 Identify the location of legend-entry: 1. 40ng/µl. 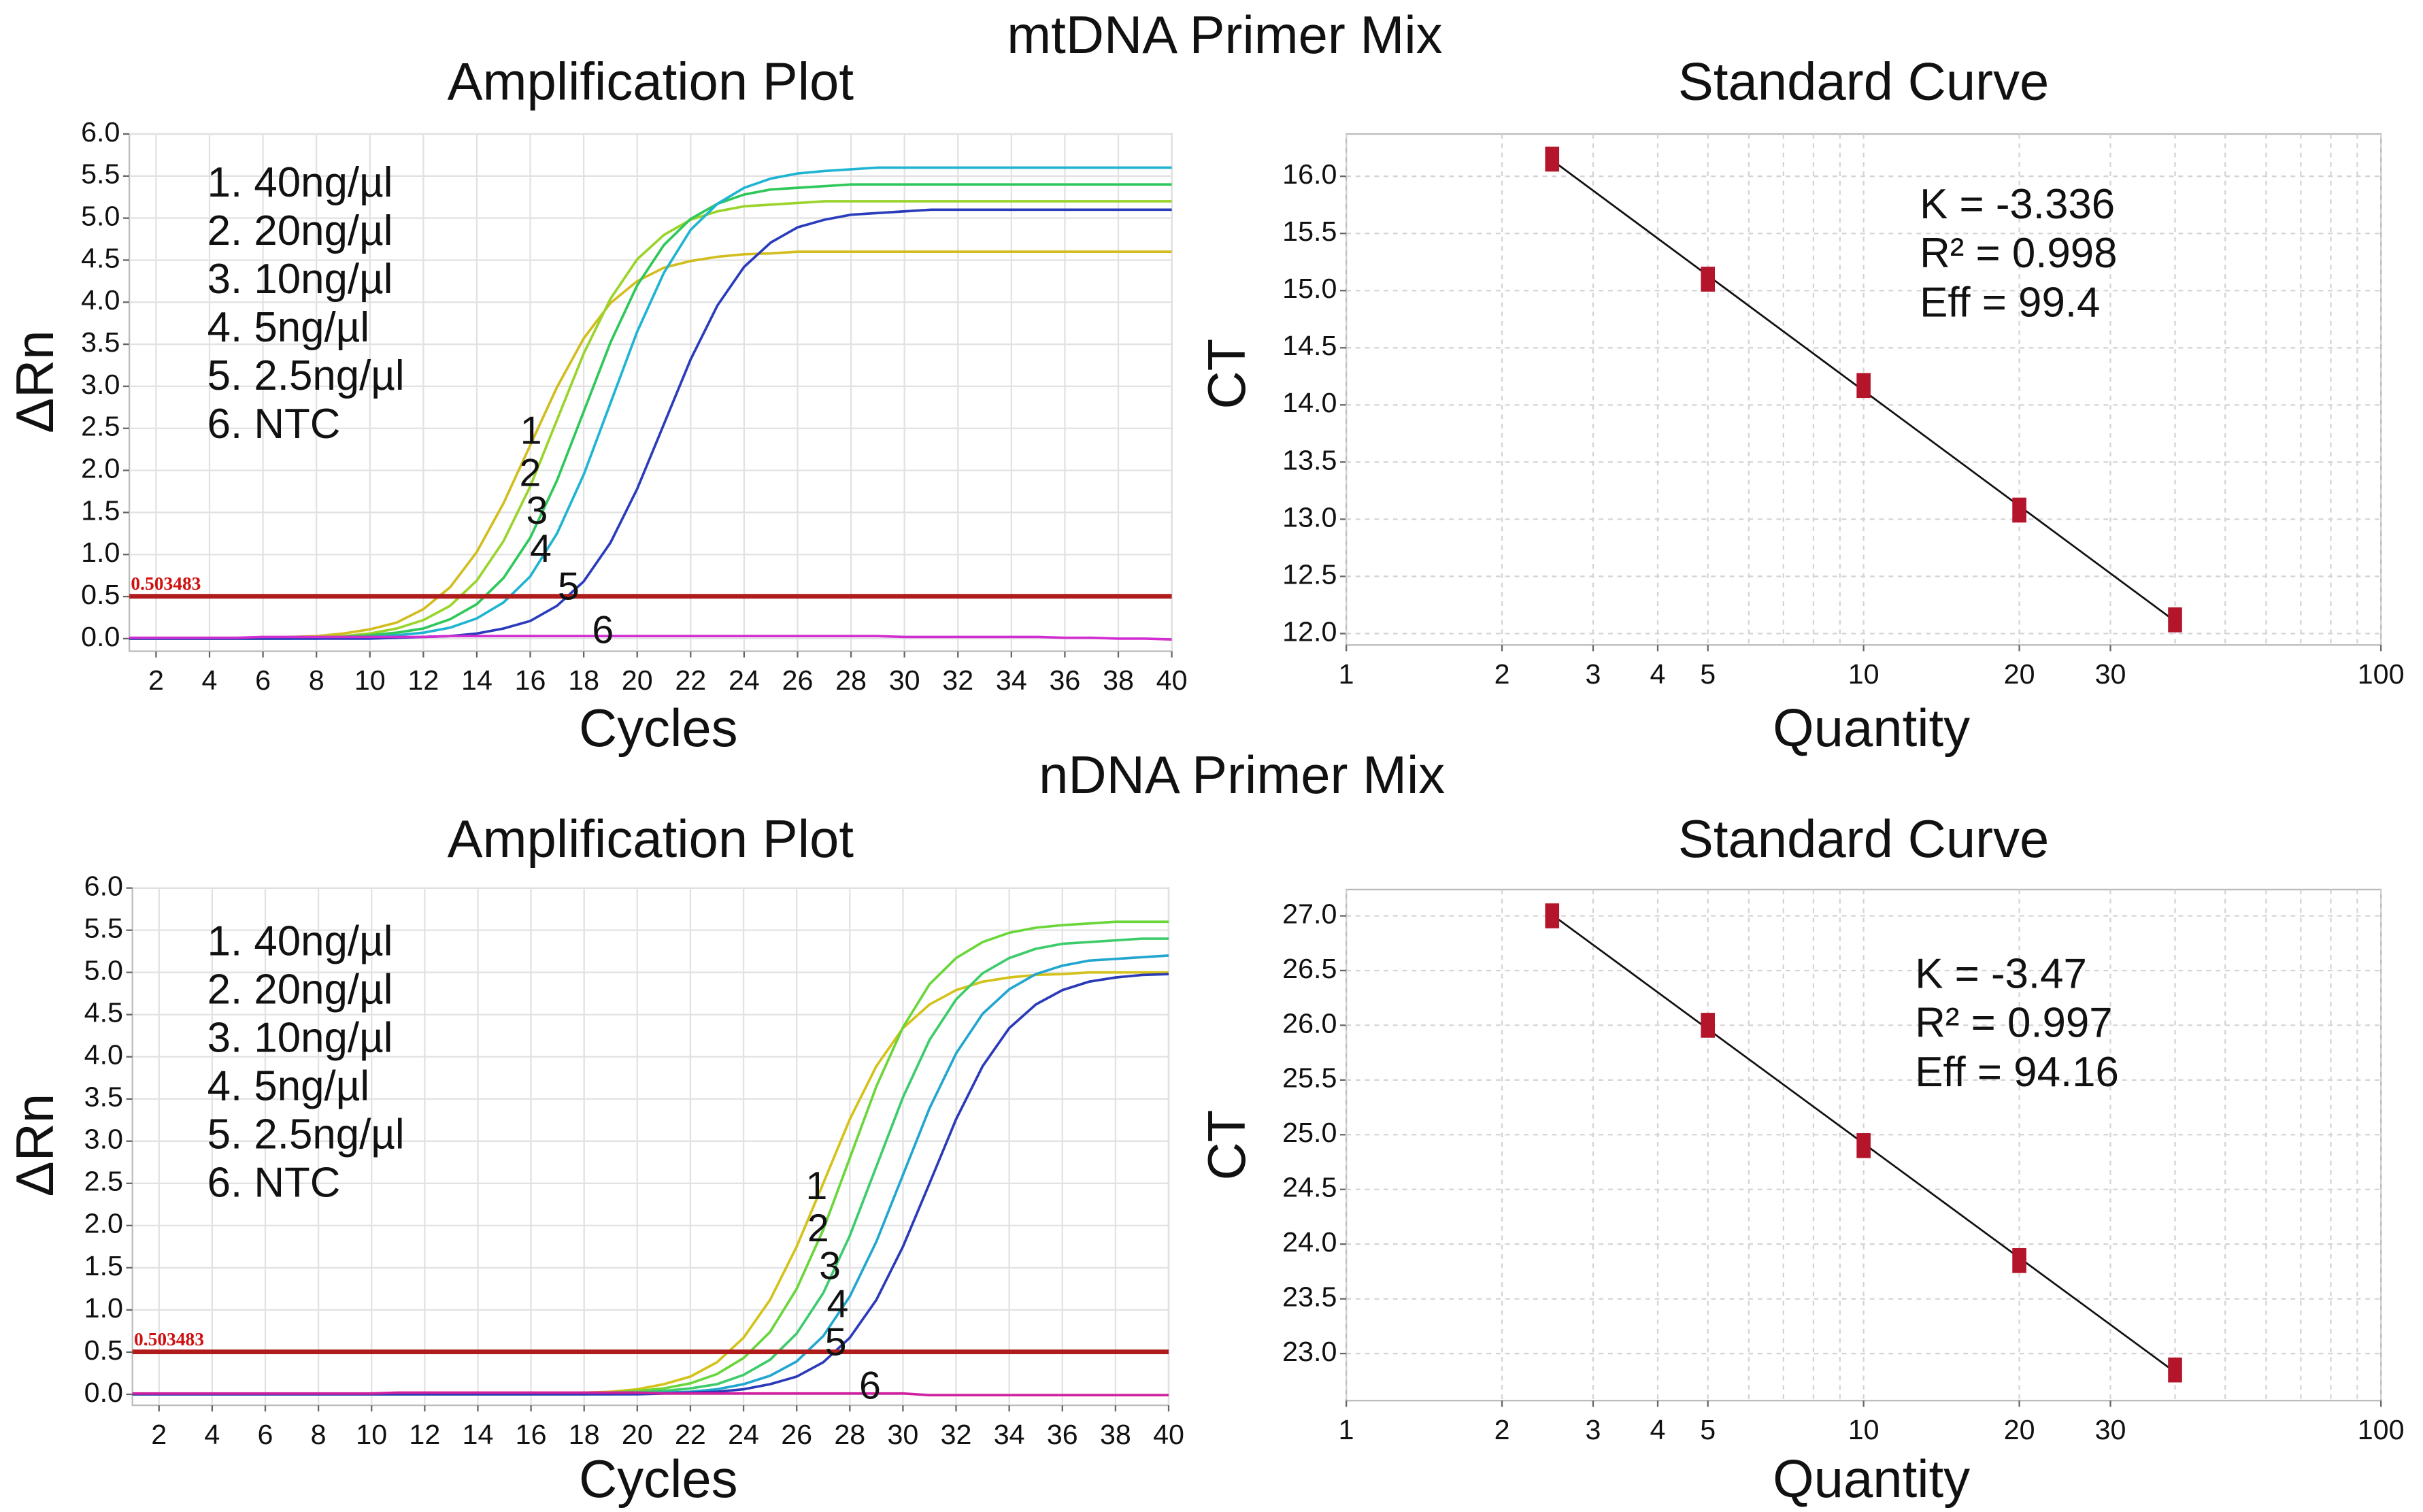
(300, 182).